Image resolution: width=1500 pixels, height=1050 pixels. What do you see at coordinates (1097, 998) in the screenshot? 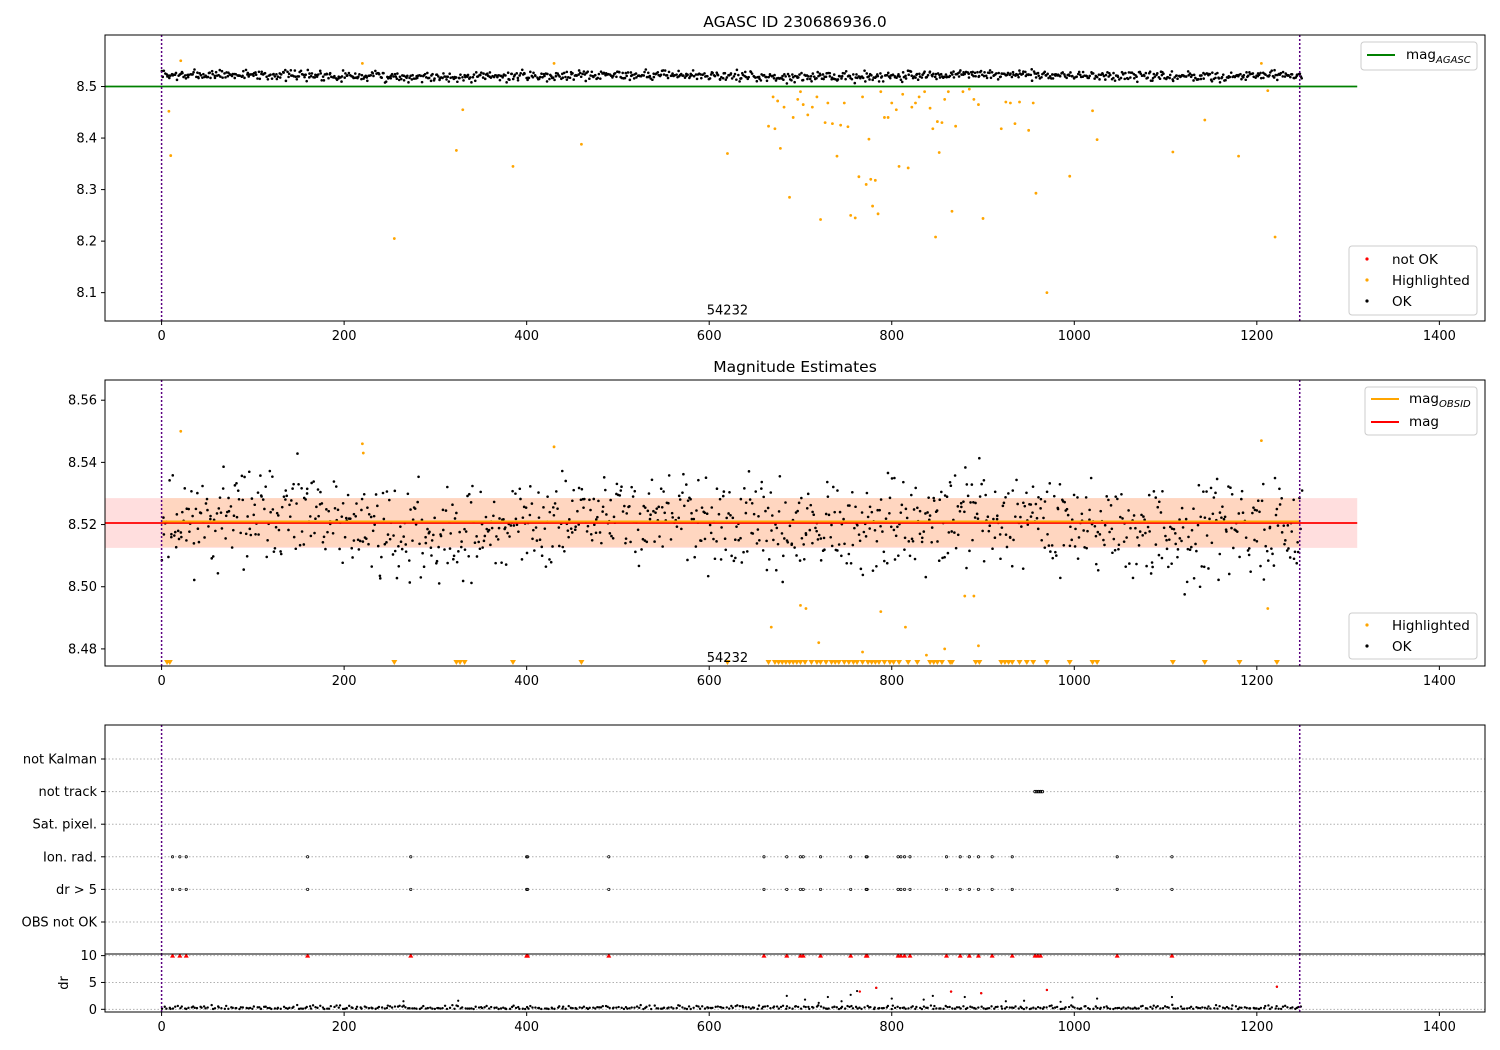
I see `dr-outlier-point` at bounding box center [1097, 998].